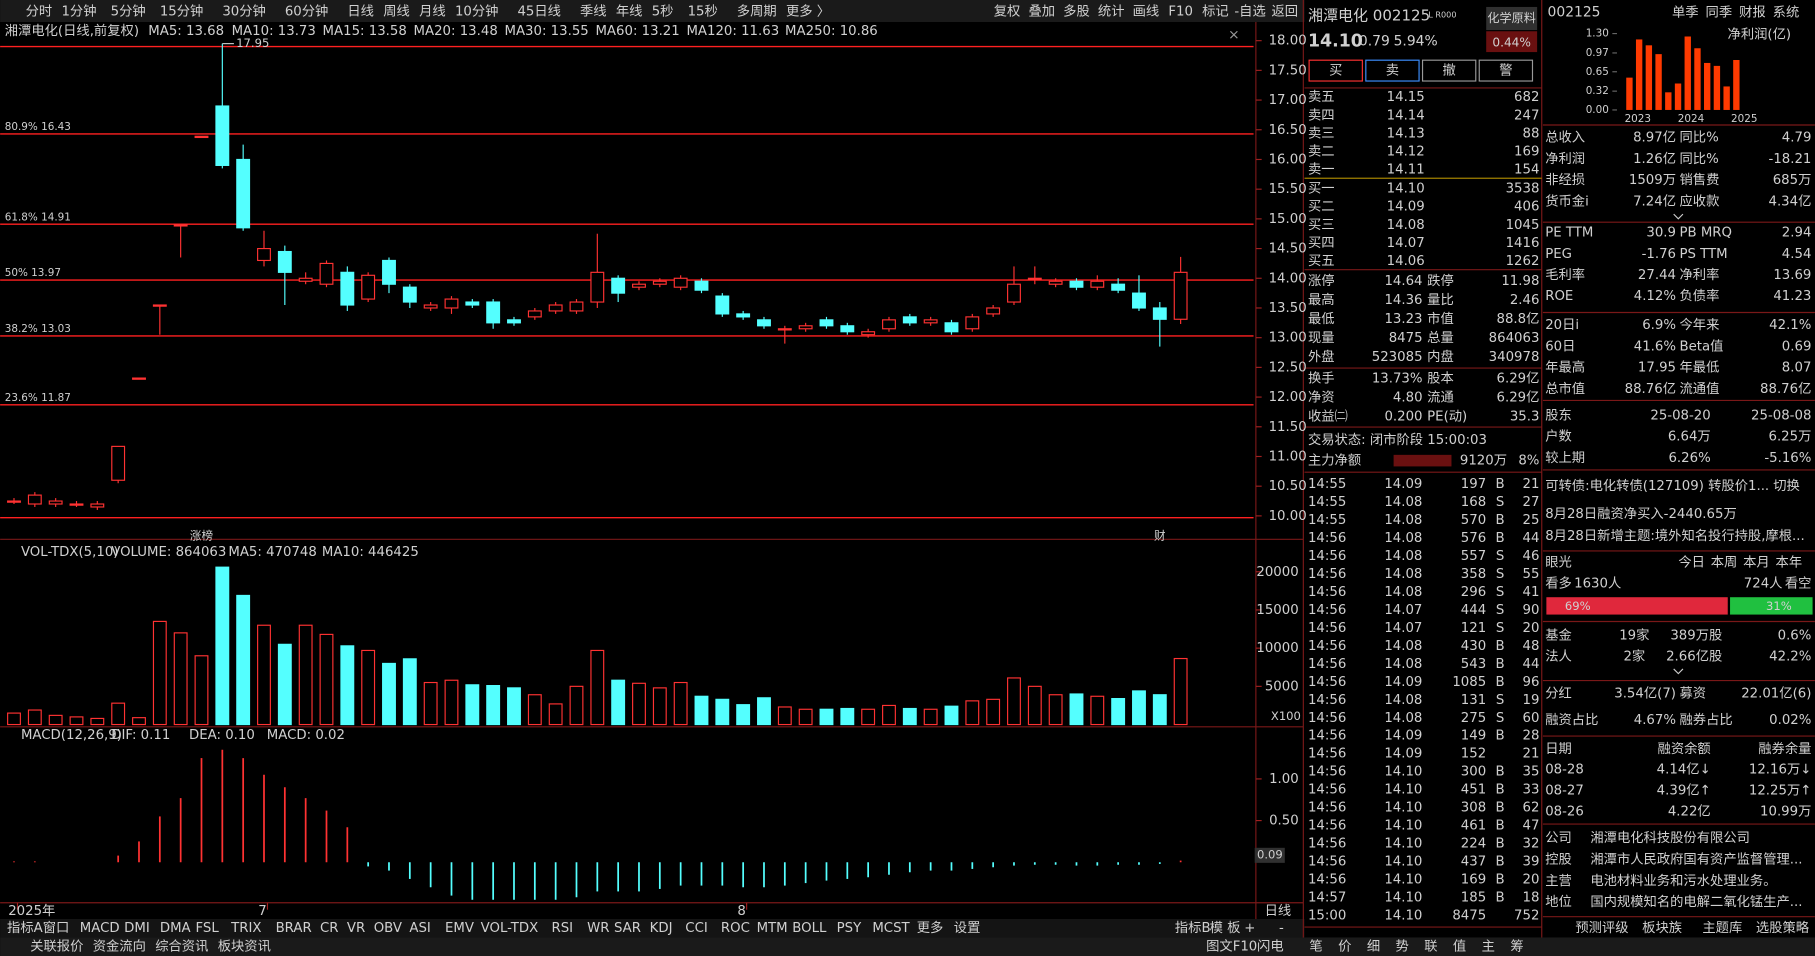 The image size is (1815, 956). Describe the element at coordinates (477, 11) in the screenshot. I see `period-tab: 10分钟` at that location.